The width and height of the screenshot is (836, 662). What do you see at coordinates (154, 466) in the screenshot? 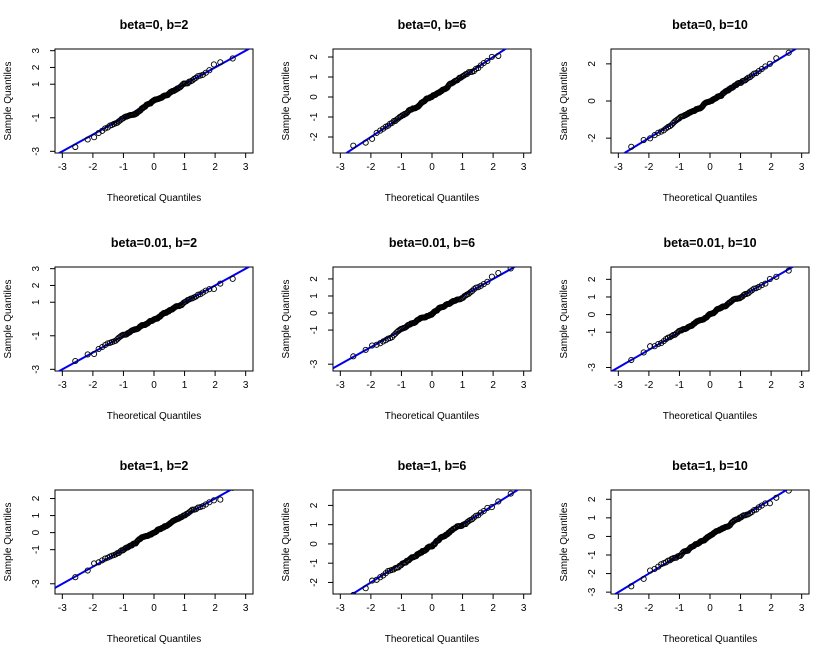
I see `panel-title: beta=1, b=2` at bounding box center [154, 466].